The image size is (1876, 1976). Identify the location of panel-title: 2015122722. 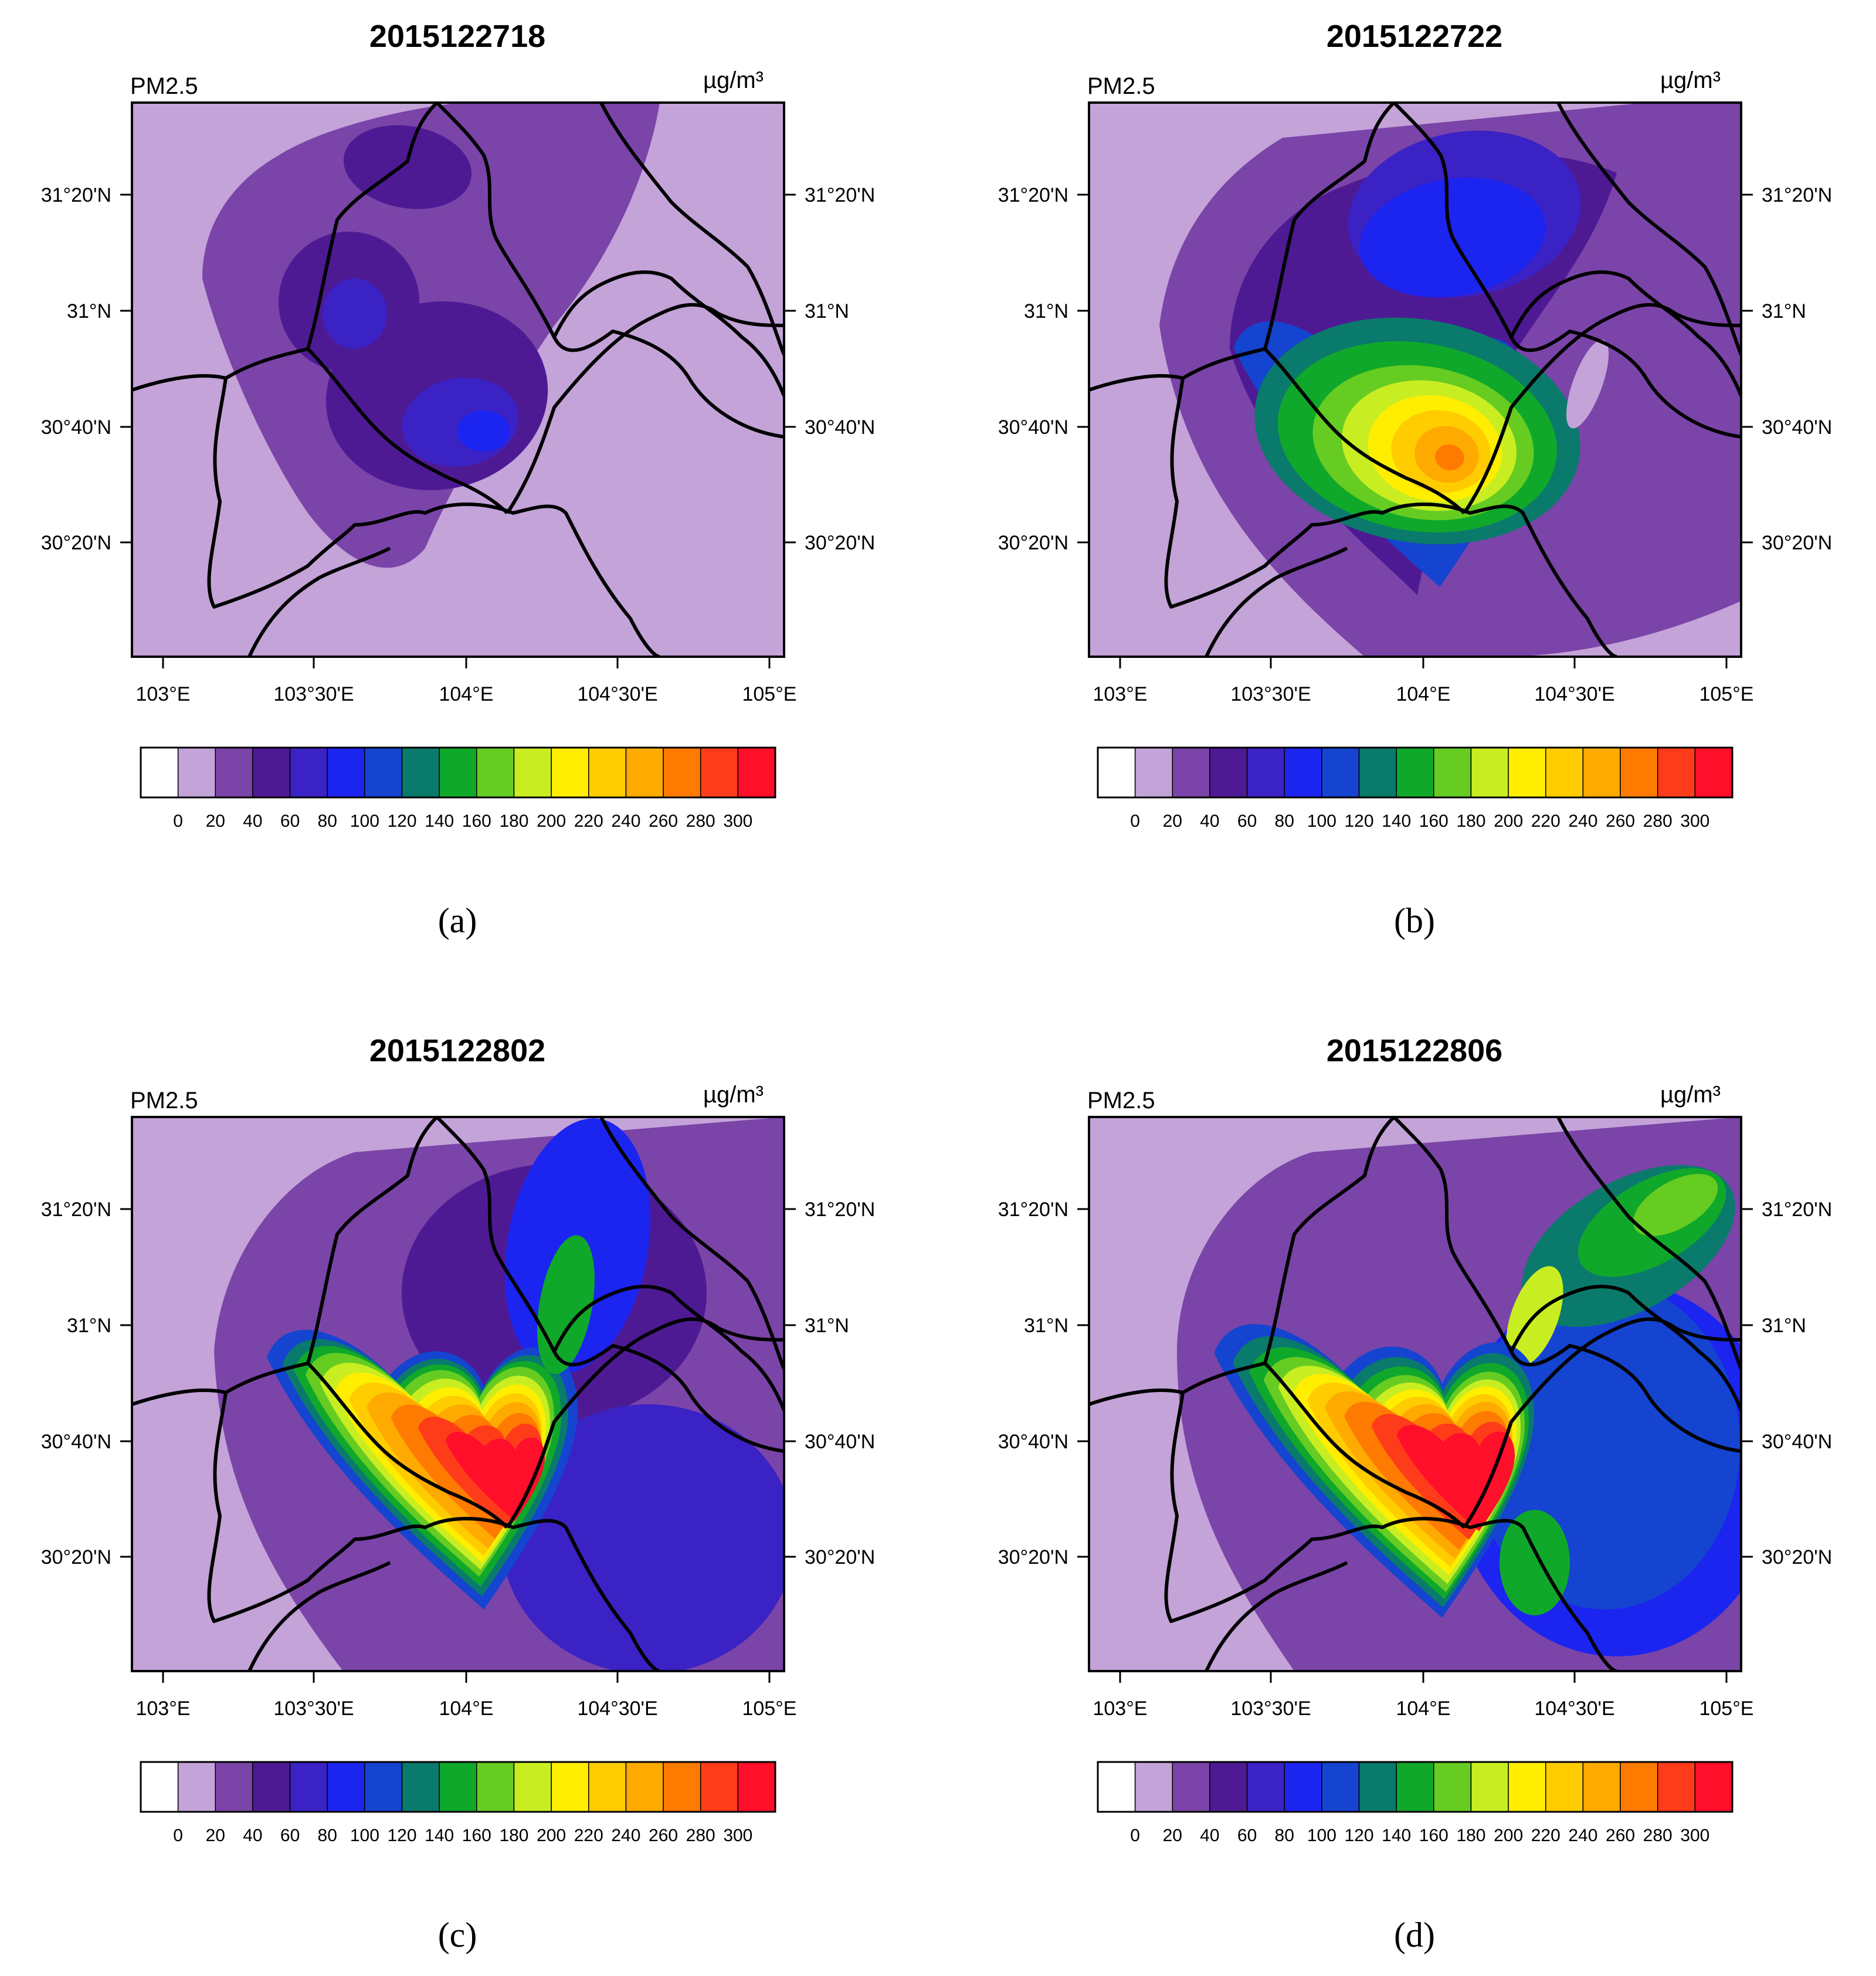
(1414, 36).